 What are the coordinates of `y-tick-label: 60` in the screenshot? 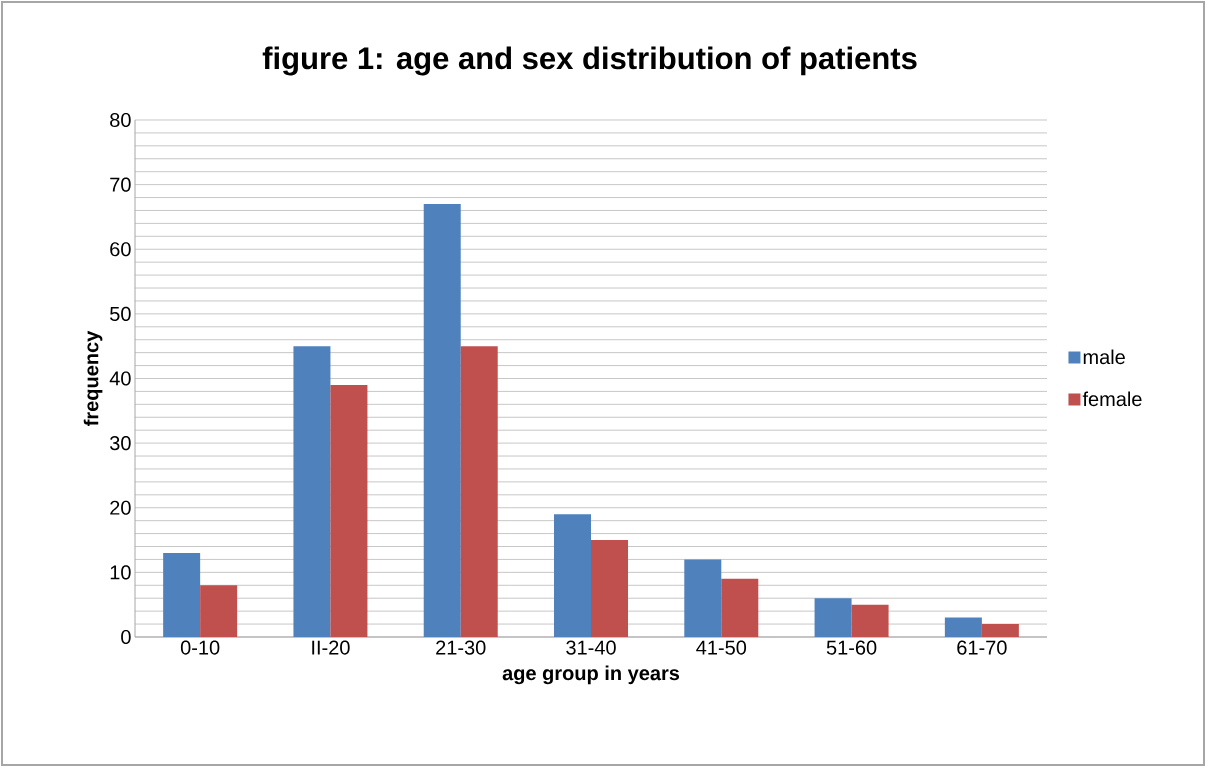 It's located at (120, 249).